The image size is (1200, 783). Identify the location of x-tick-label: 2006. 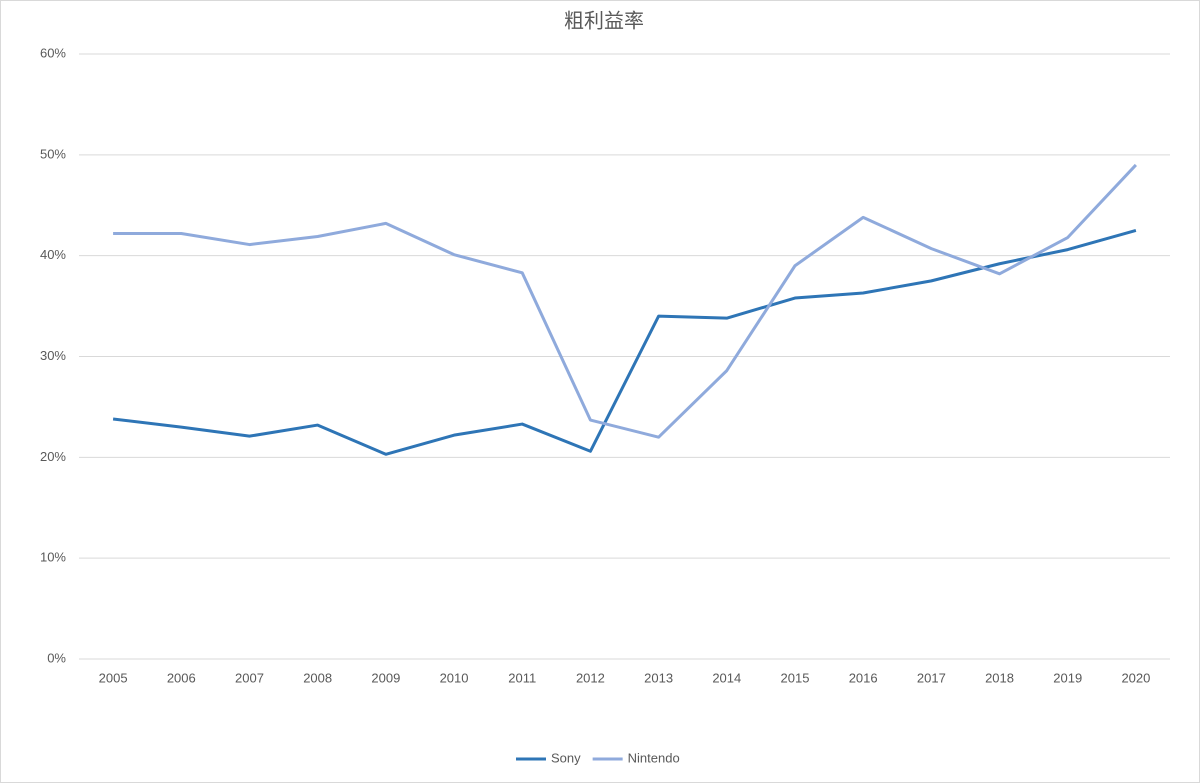
(181, 677).